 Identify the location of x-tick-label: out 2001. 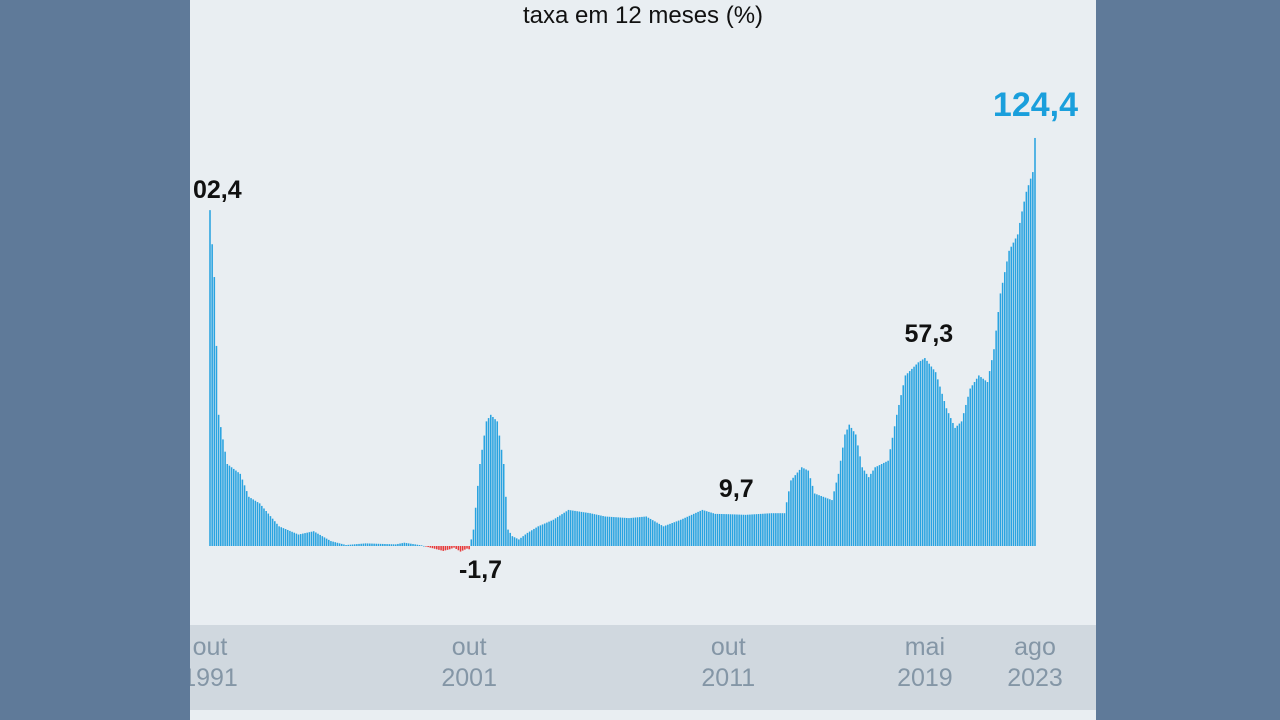
(469, 663).